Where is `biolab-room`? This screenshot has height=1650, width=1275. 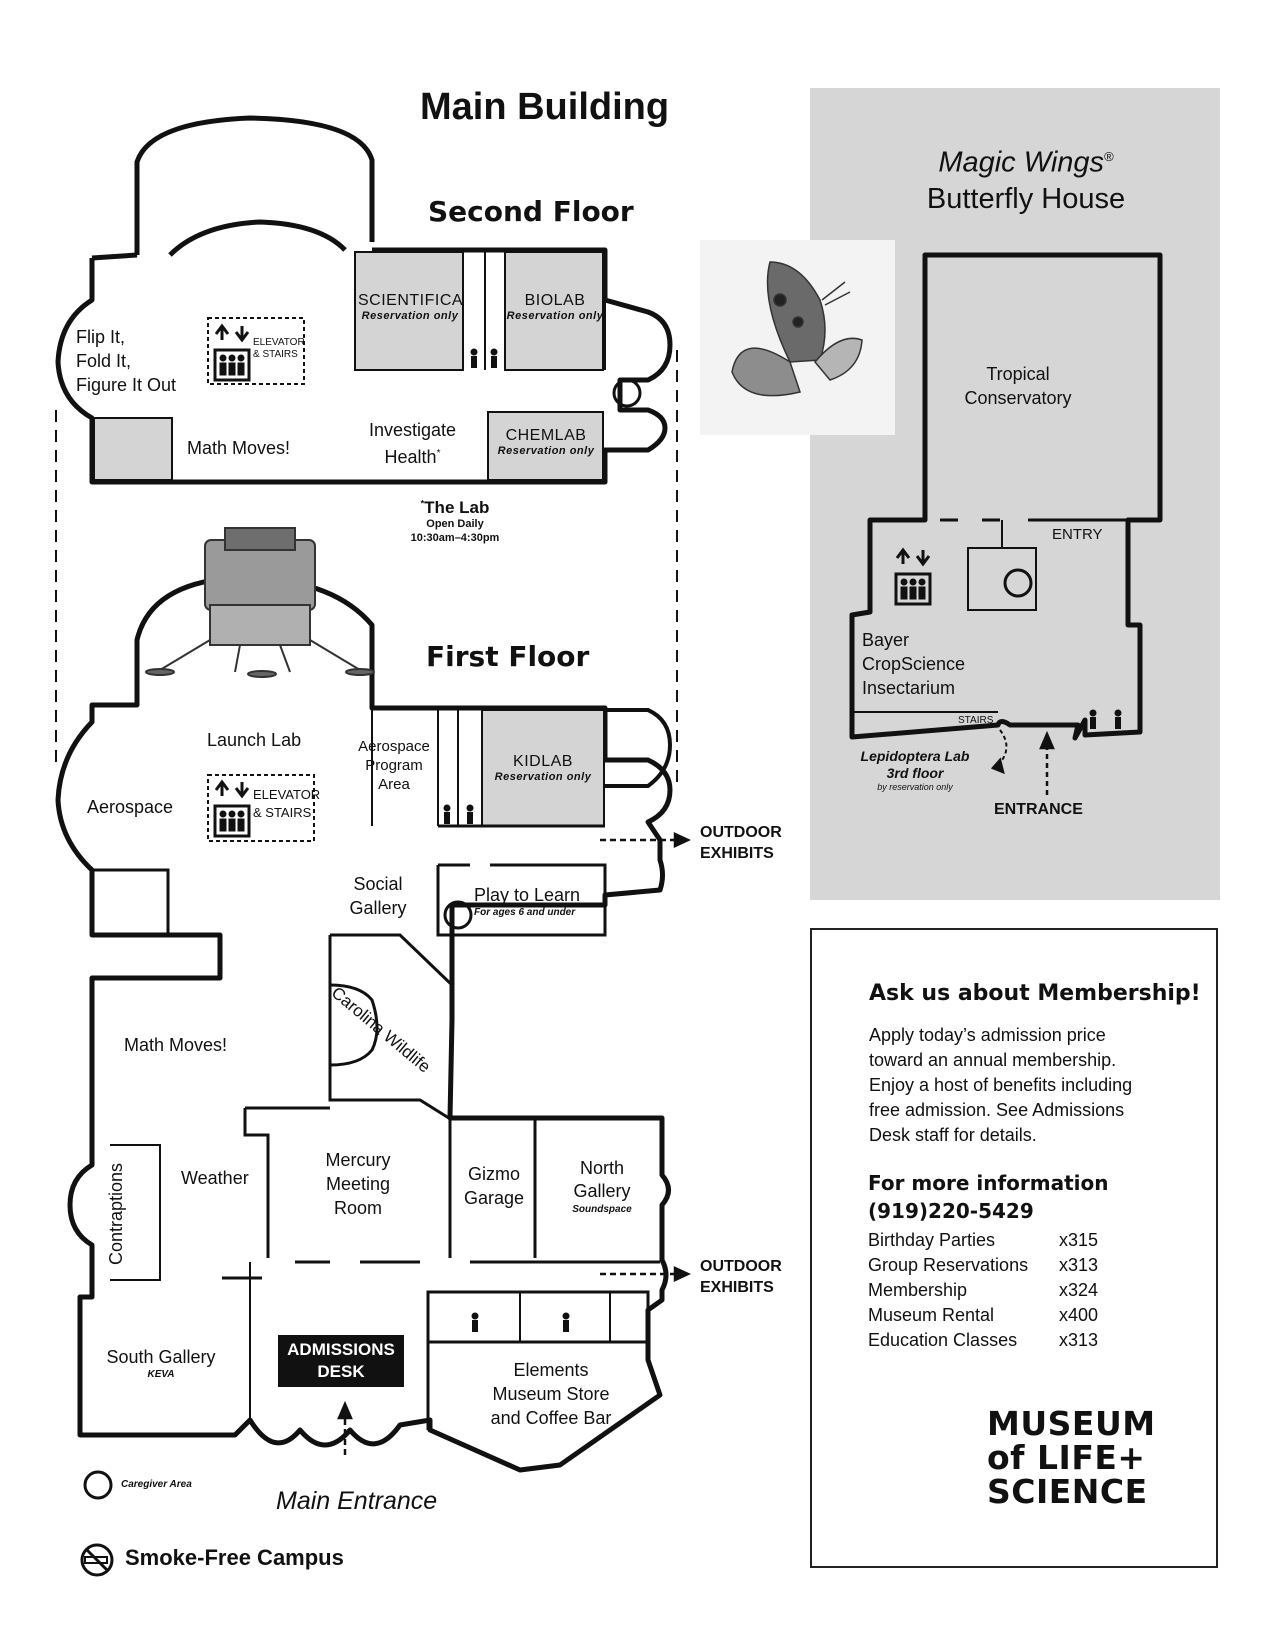 biolab-room is located at coordinates (554, 311).